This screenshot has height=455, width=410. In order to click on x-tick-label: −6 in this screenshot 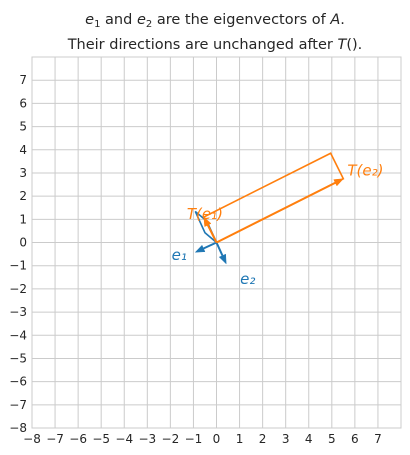, I will do `click(78, 439)`.